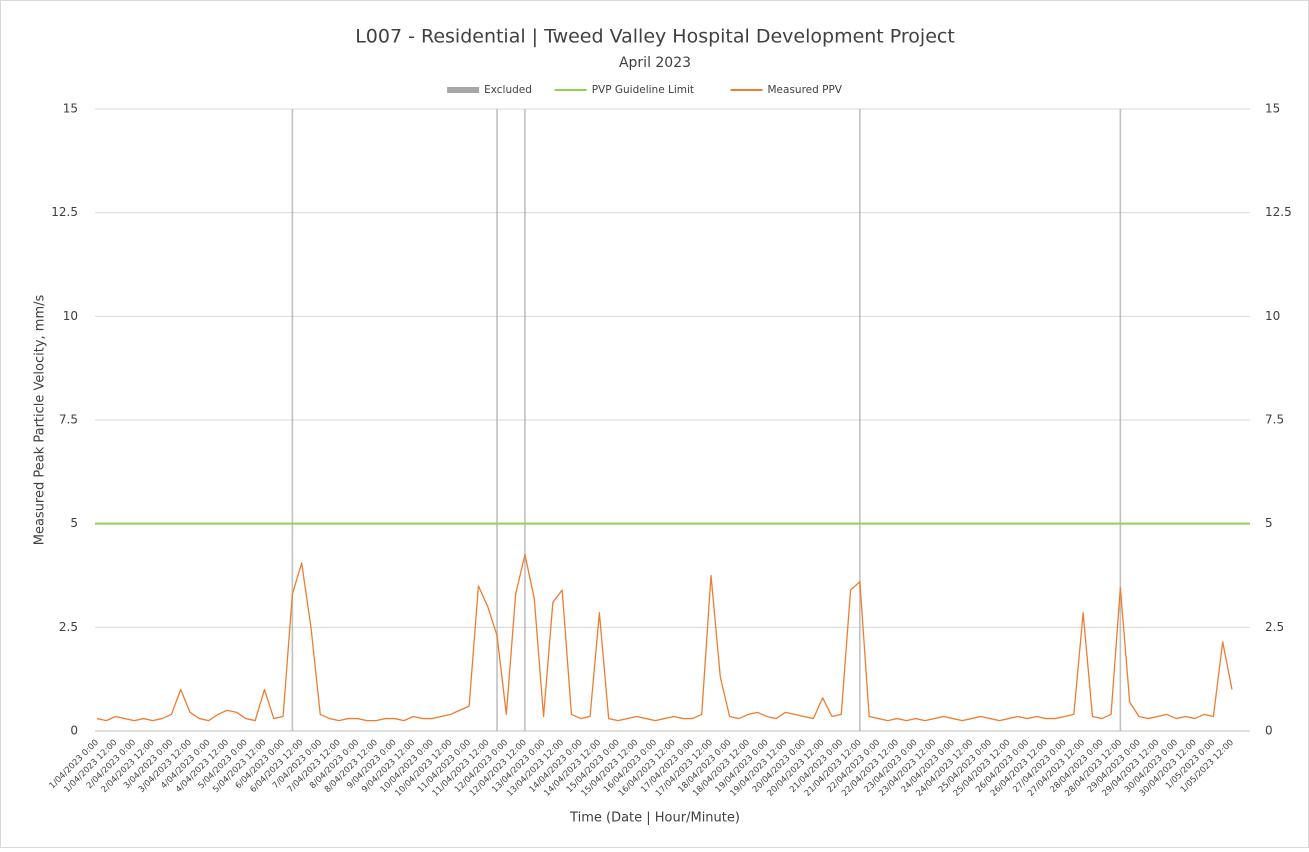 The height and width of the screenshot is (852, 1309). I want to click on y-tick-label: 7.5, so click(68, 420).